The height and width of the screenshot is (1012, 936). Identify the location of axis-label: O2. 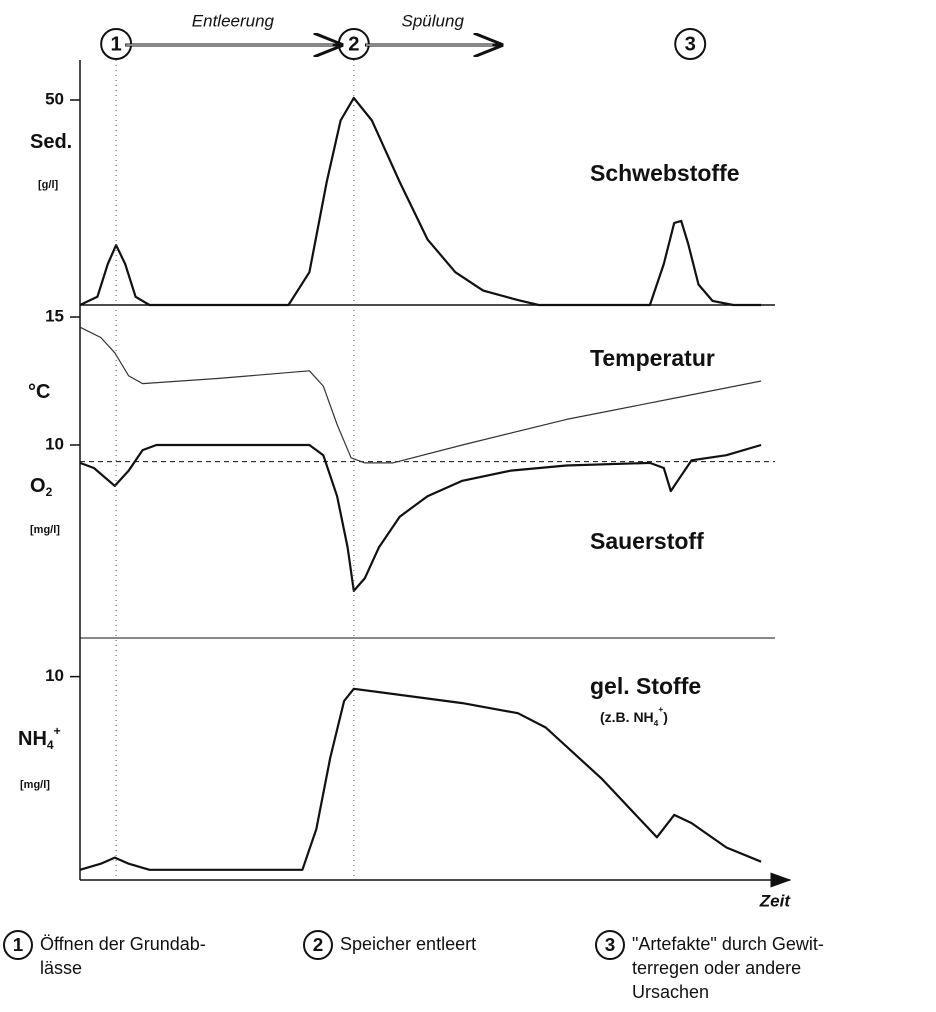
(41, 487).